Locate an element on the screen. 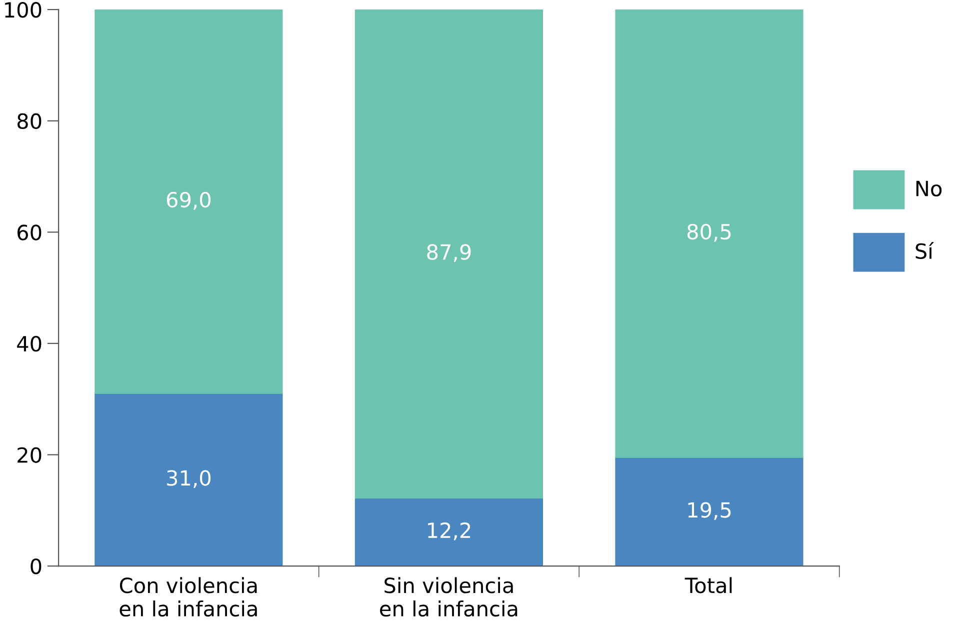 Image resolution: width=976 pixels, height=636 pixels. y-tick-label: 60 is located at coordinates (30, 232).